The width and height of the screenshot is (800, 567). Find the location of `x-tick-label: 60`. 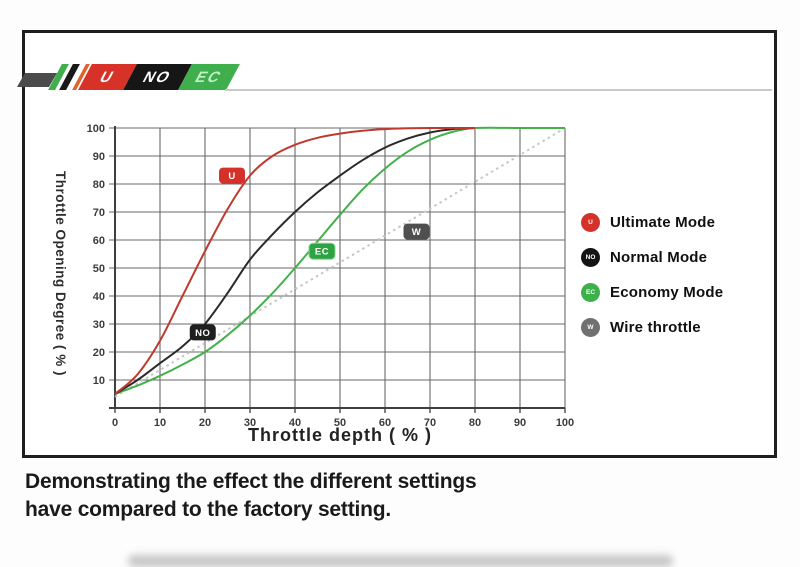

x-tick-label: 60 is located at coordinates (385, 423).